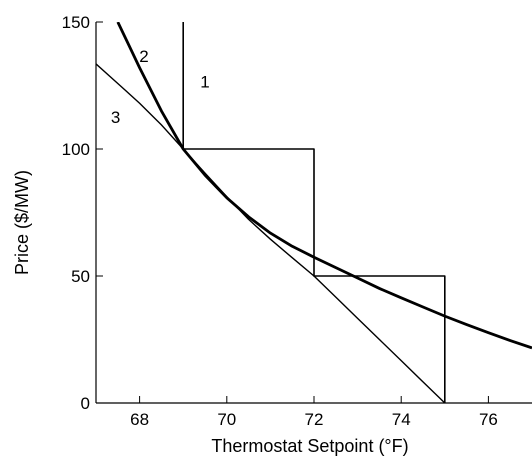 This screenshot has height=464, width=532. I want to click on x-tick-label: 68, so click(139, 419).